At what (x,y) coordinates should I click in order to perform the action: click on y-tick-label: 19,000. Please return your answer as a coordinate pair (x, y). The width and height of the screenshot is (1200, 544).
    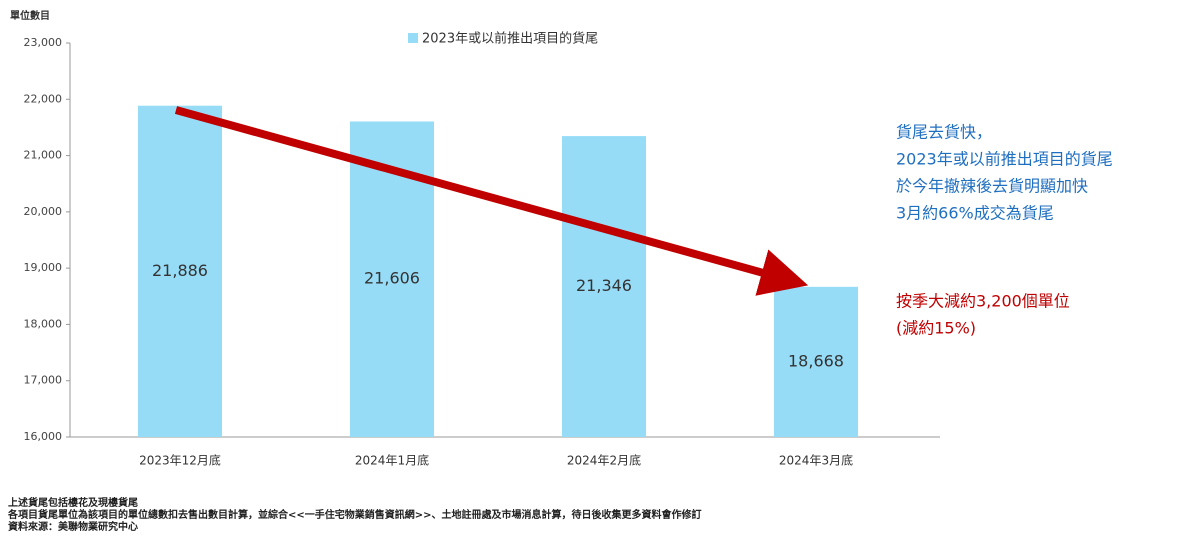
    Looking at the image, I should click on (43, 267).